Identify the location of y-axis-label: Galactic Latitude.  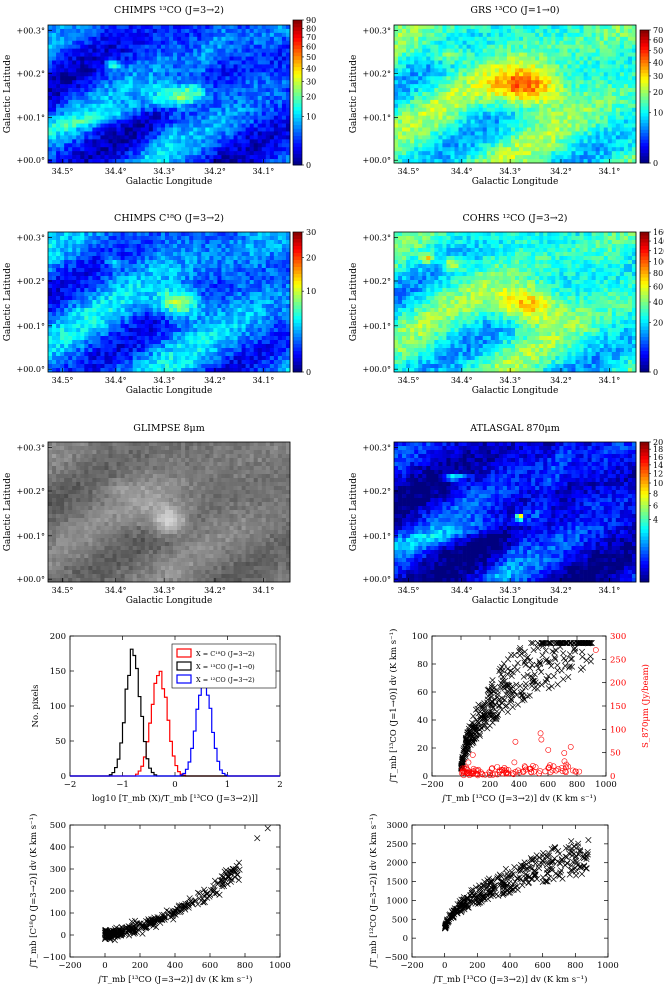
(354, 94).